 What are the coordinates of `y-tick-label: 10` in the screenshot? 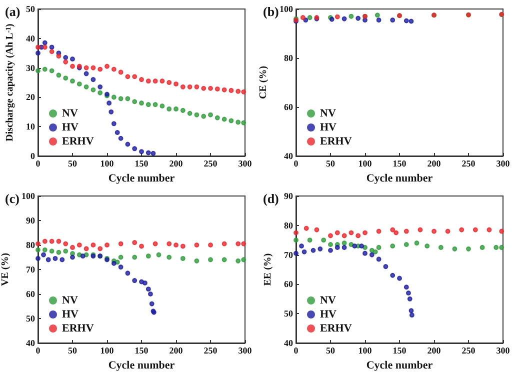 It's located at (31, 127).